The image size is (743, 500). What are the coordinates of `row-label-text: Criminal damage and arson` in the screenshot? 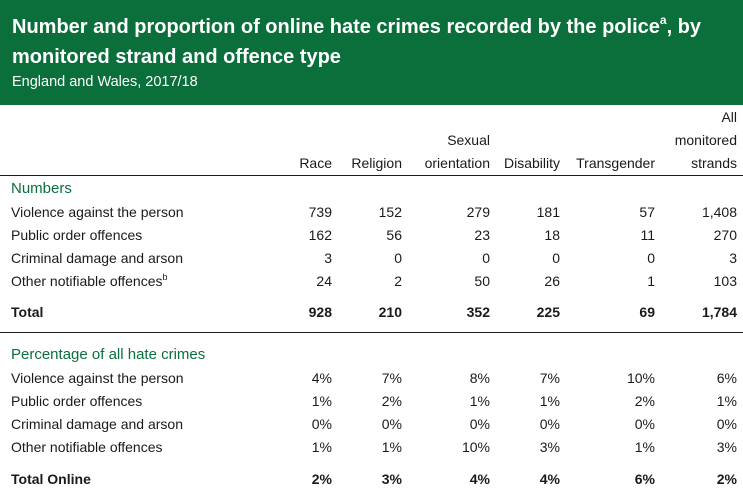 It's located at (97, 424).